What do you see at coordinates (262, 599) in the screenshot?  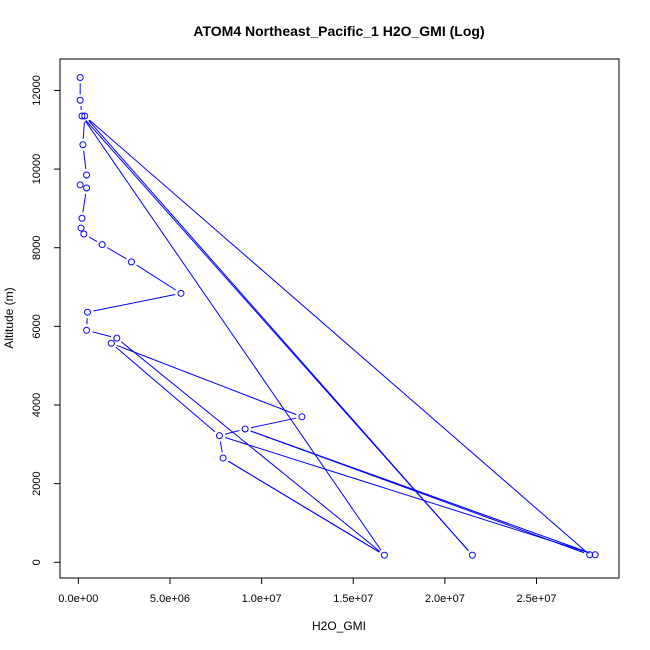 I see `x-tick-label: 1.0e+07` at bounding box center [262, 599].